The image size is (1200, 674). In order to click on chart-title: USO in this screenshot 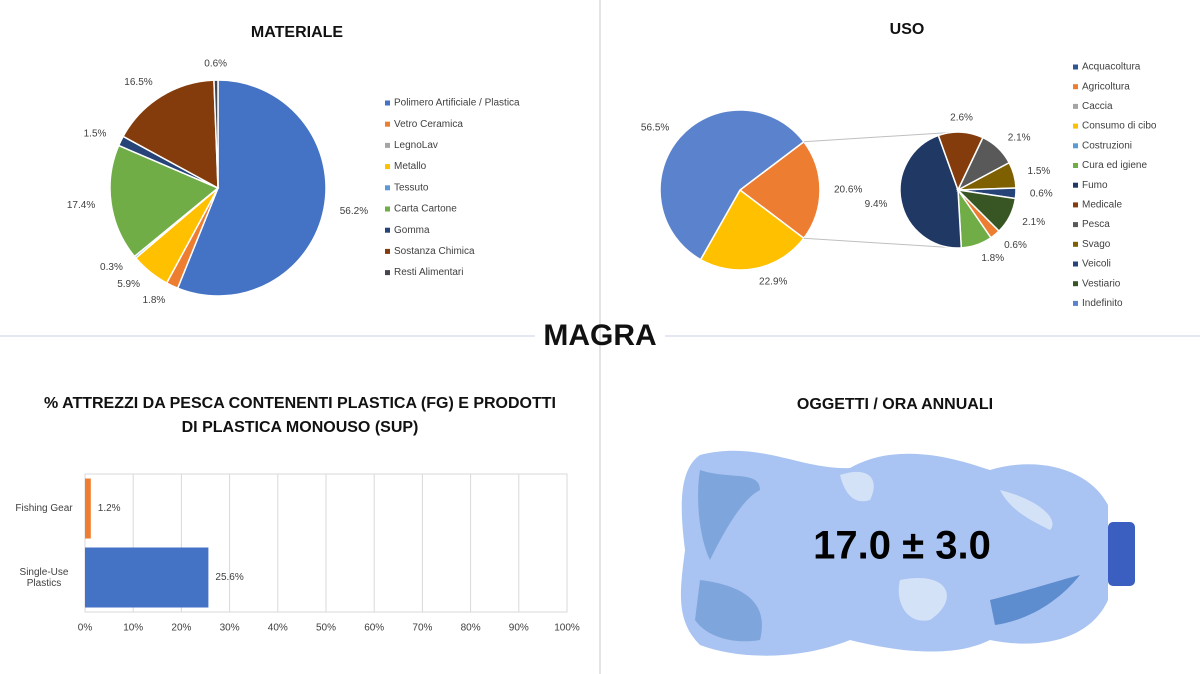, I will do `click(907, 29)`.